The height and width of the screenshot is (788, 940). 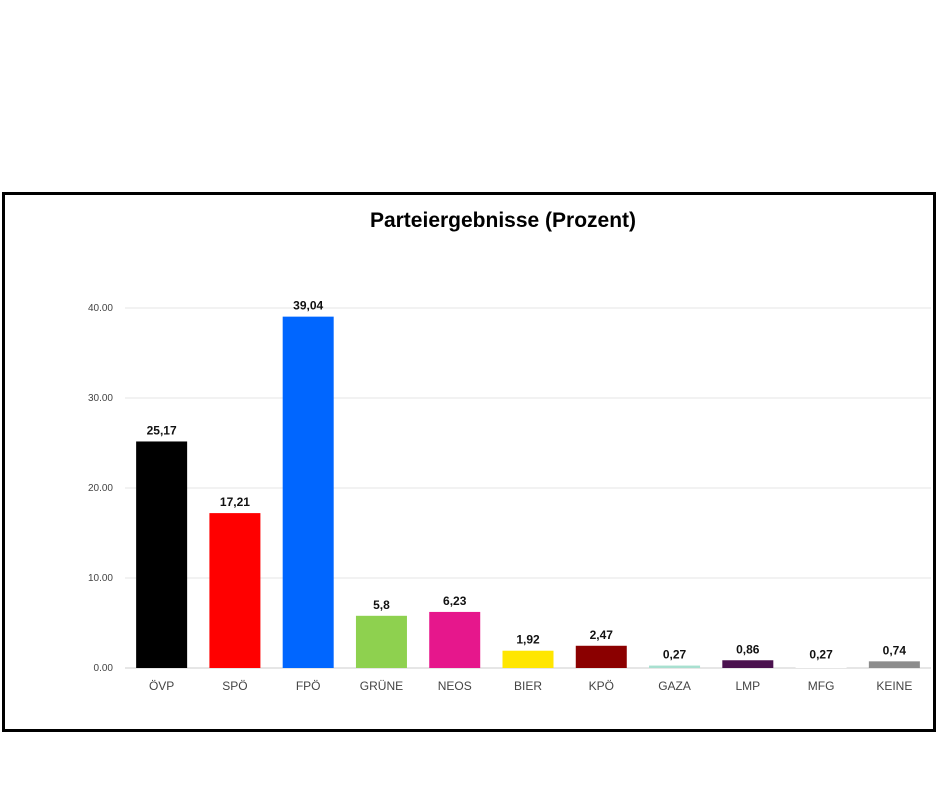 What do you see at coordinates (100, 488) in the screenshot?
I see `y-tick-label: 20.00` at bounding box center [100, 488].